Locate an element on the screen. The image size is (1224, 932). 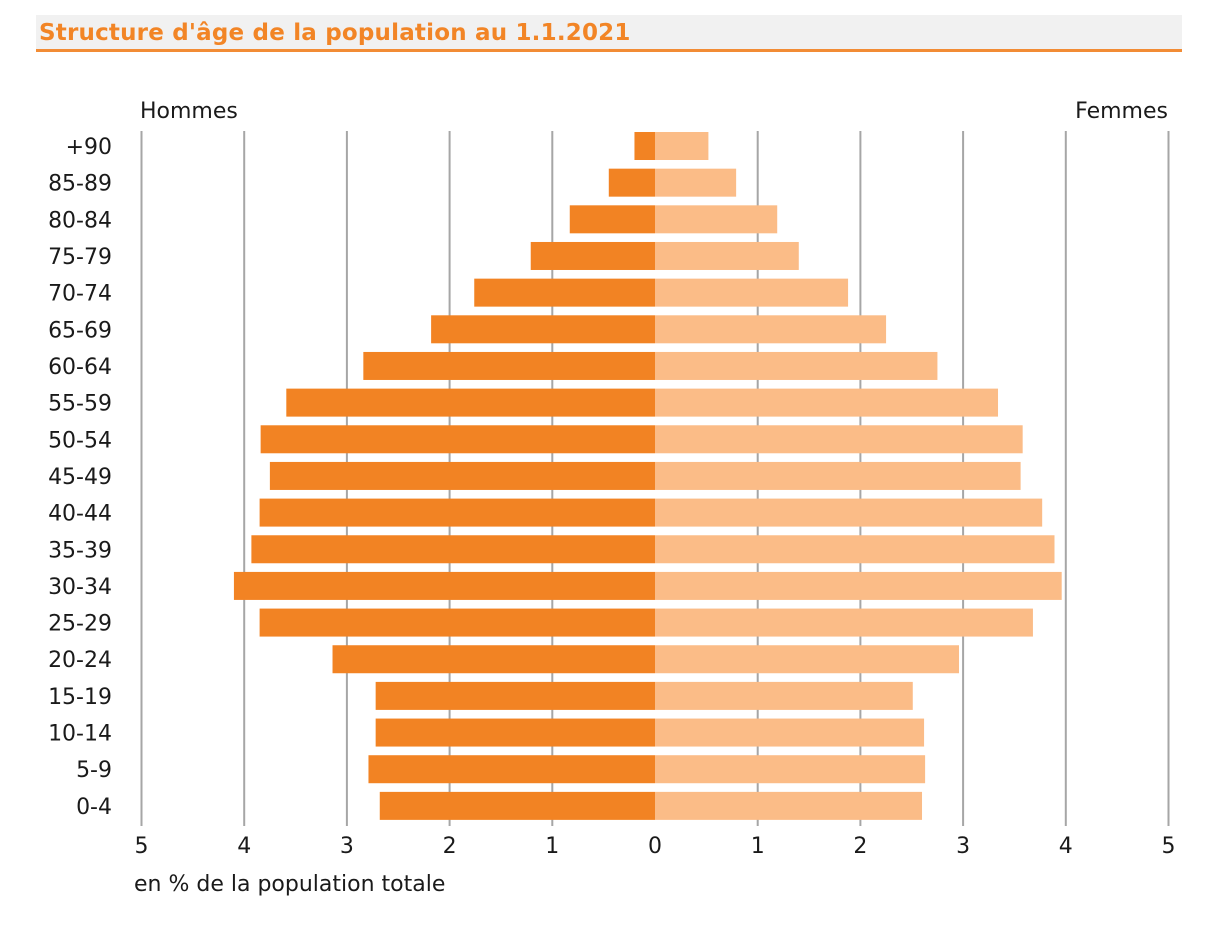
tick-label: 0 is located at coordinates (655, 846).